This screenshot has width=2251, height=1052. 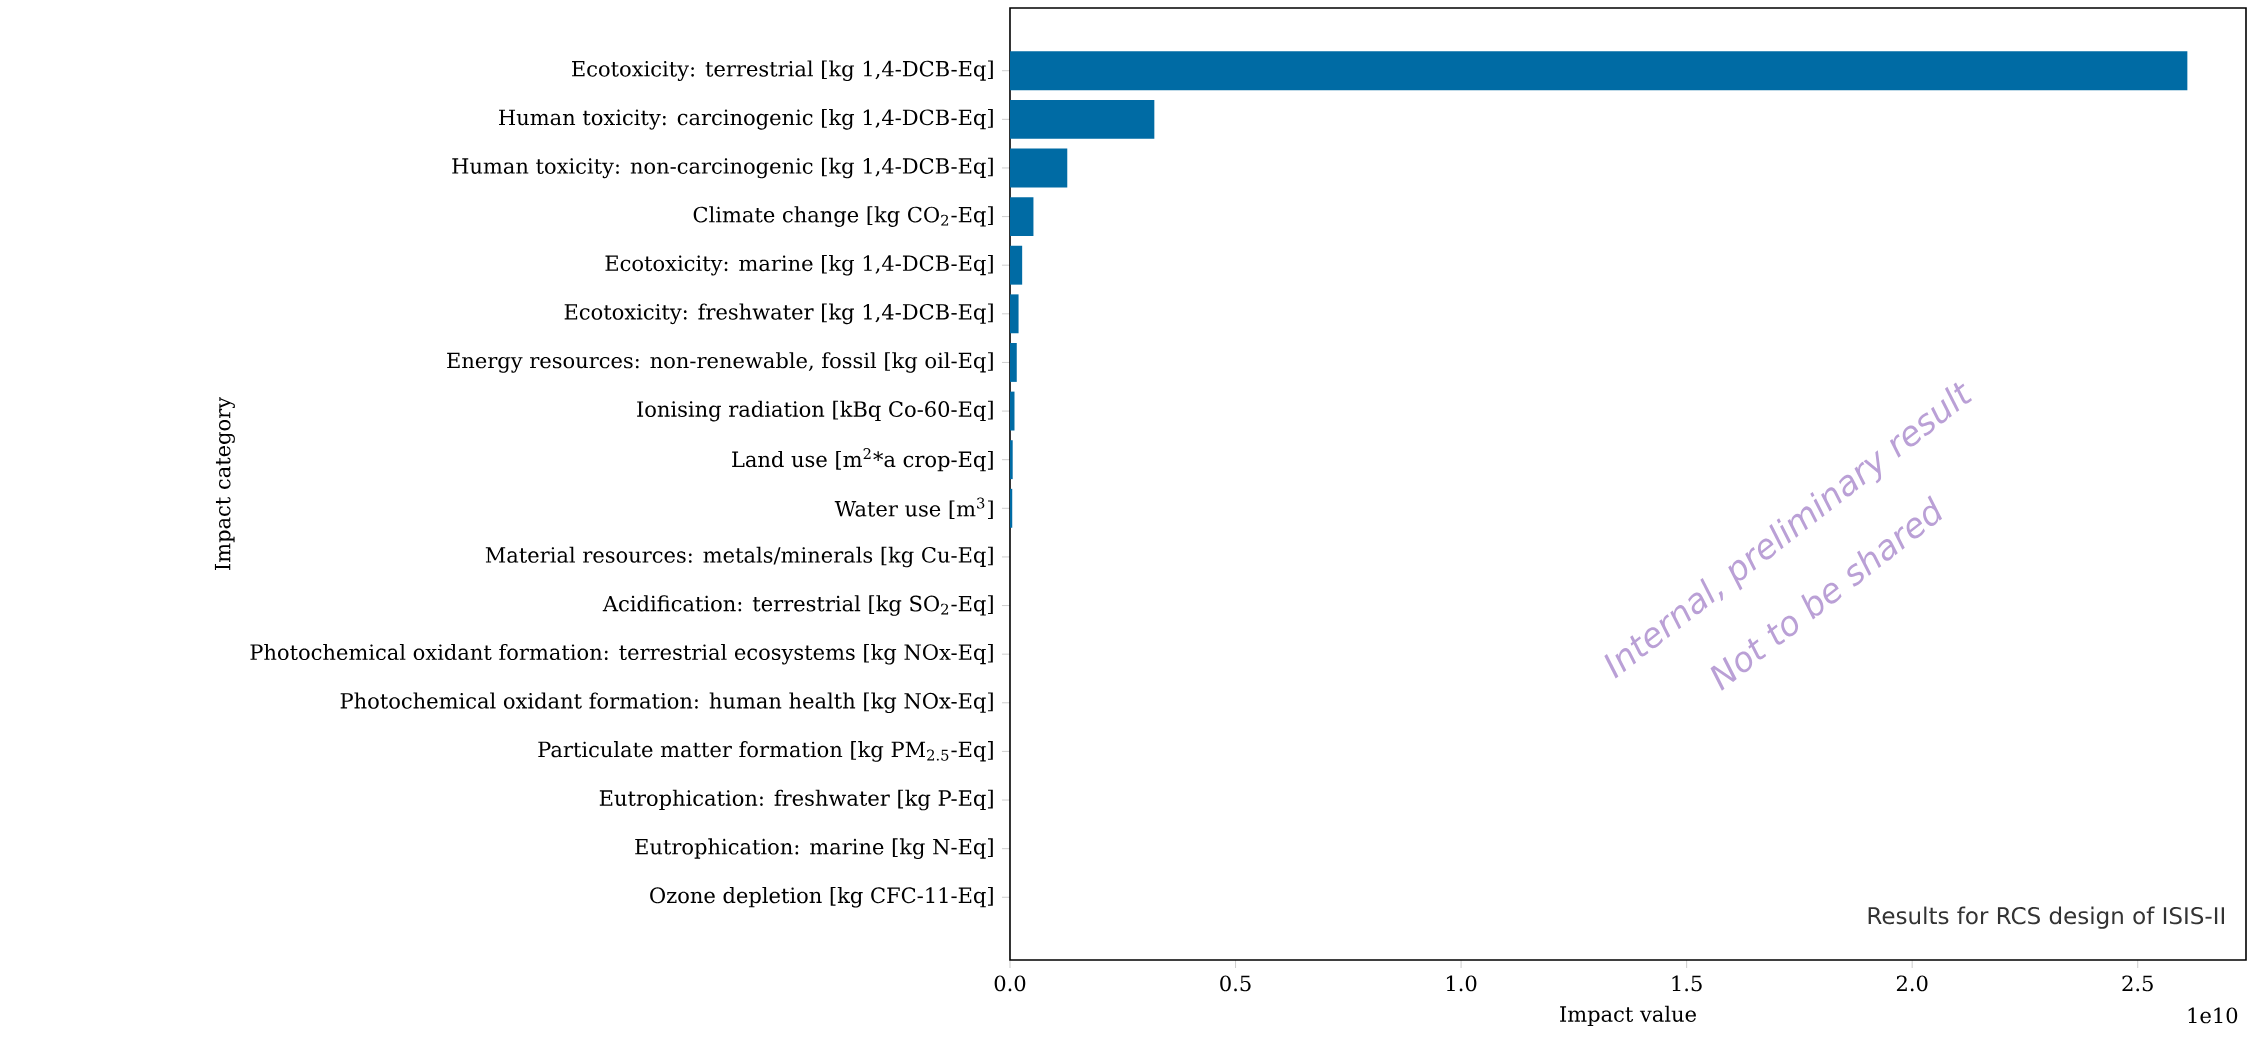 What do you see at coordinates (814, 848) in the screenshot?
I see `y-tick-label: Eutrophication: marine [kg N-Eq]` at bounding box center [814, 848].